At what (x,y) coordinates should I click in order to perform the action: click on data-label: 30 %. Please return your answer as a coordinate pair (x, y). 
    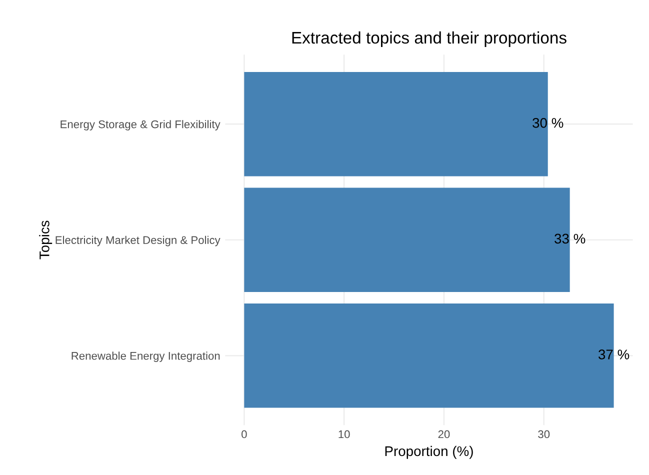
    Looking at the image, I should click on (548, 123).